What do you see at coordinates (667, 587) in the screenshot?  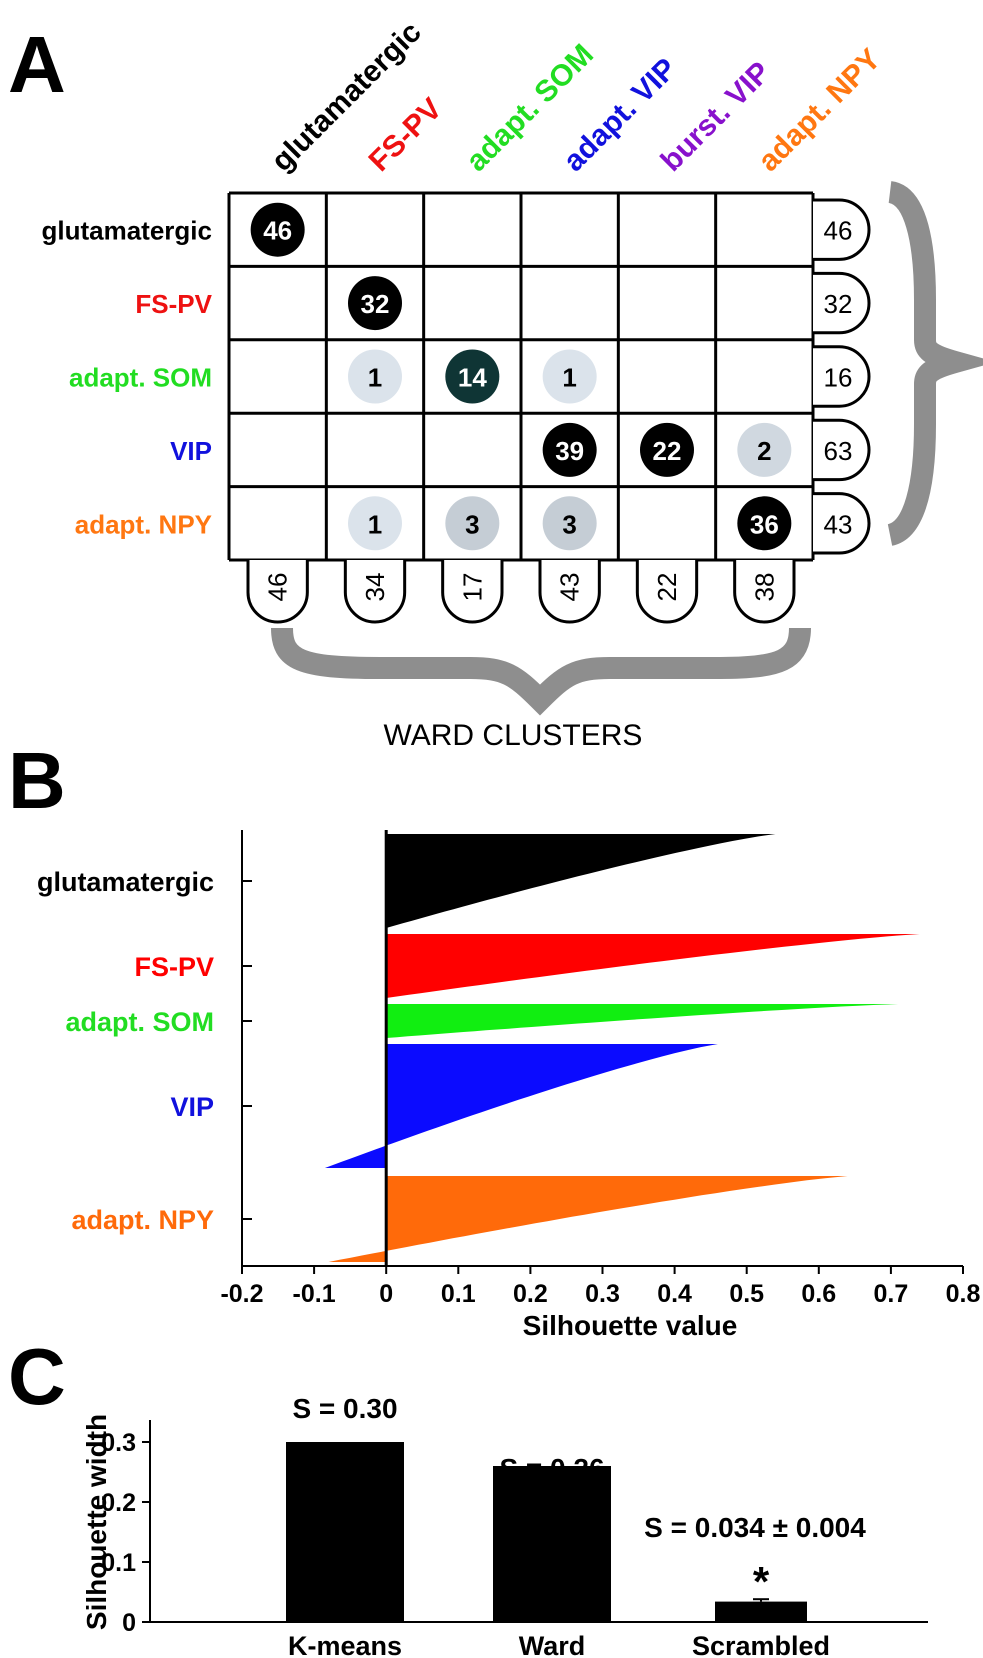 I see `column-total-value: 22` at bounding box center [667, 587].